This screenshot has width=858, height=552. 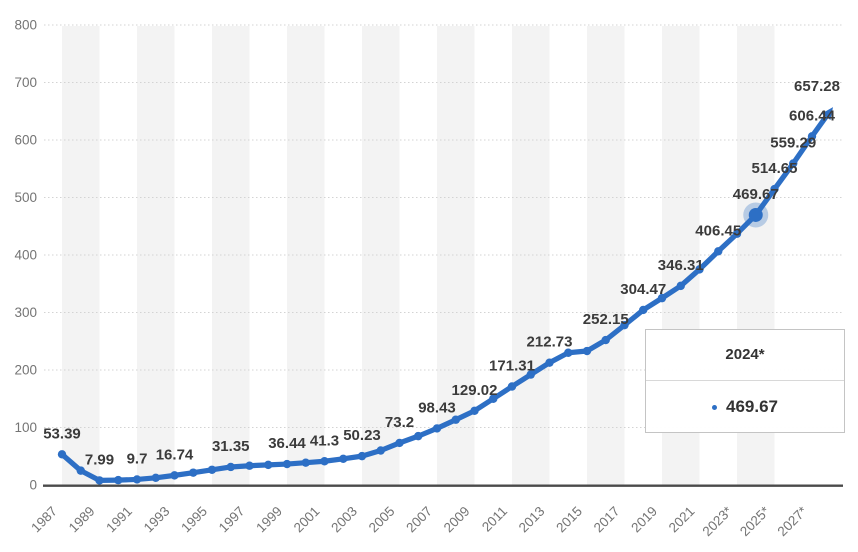 I want to click on x-axis-tick: 2017, so click(x=607, y=520).